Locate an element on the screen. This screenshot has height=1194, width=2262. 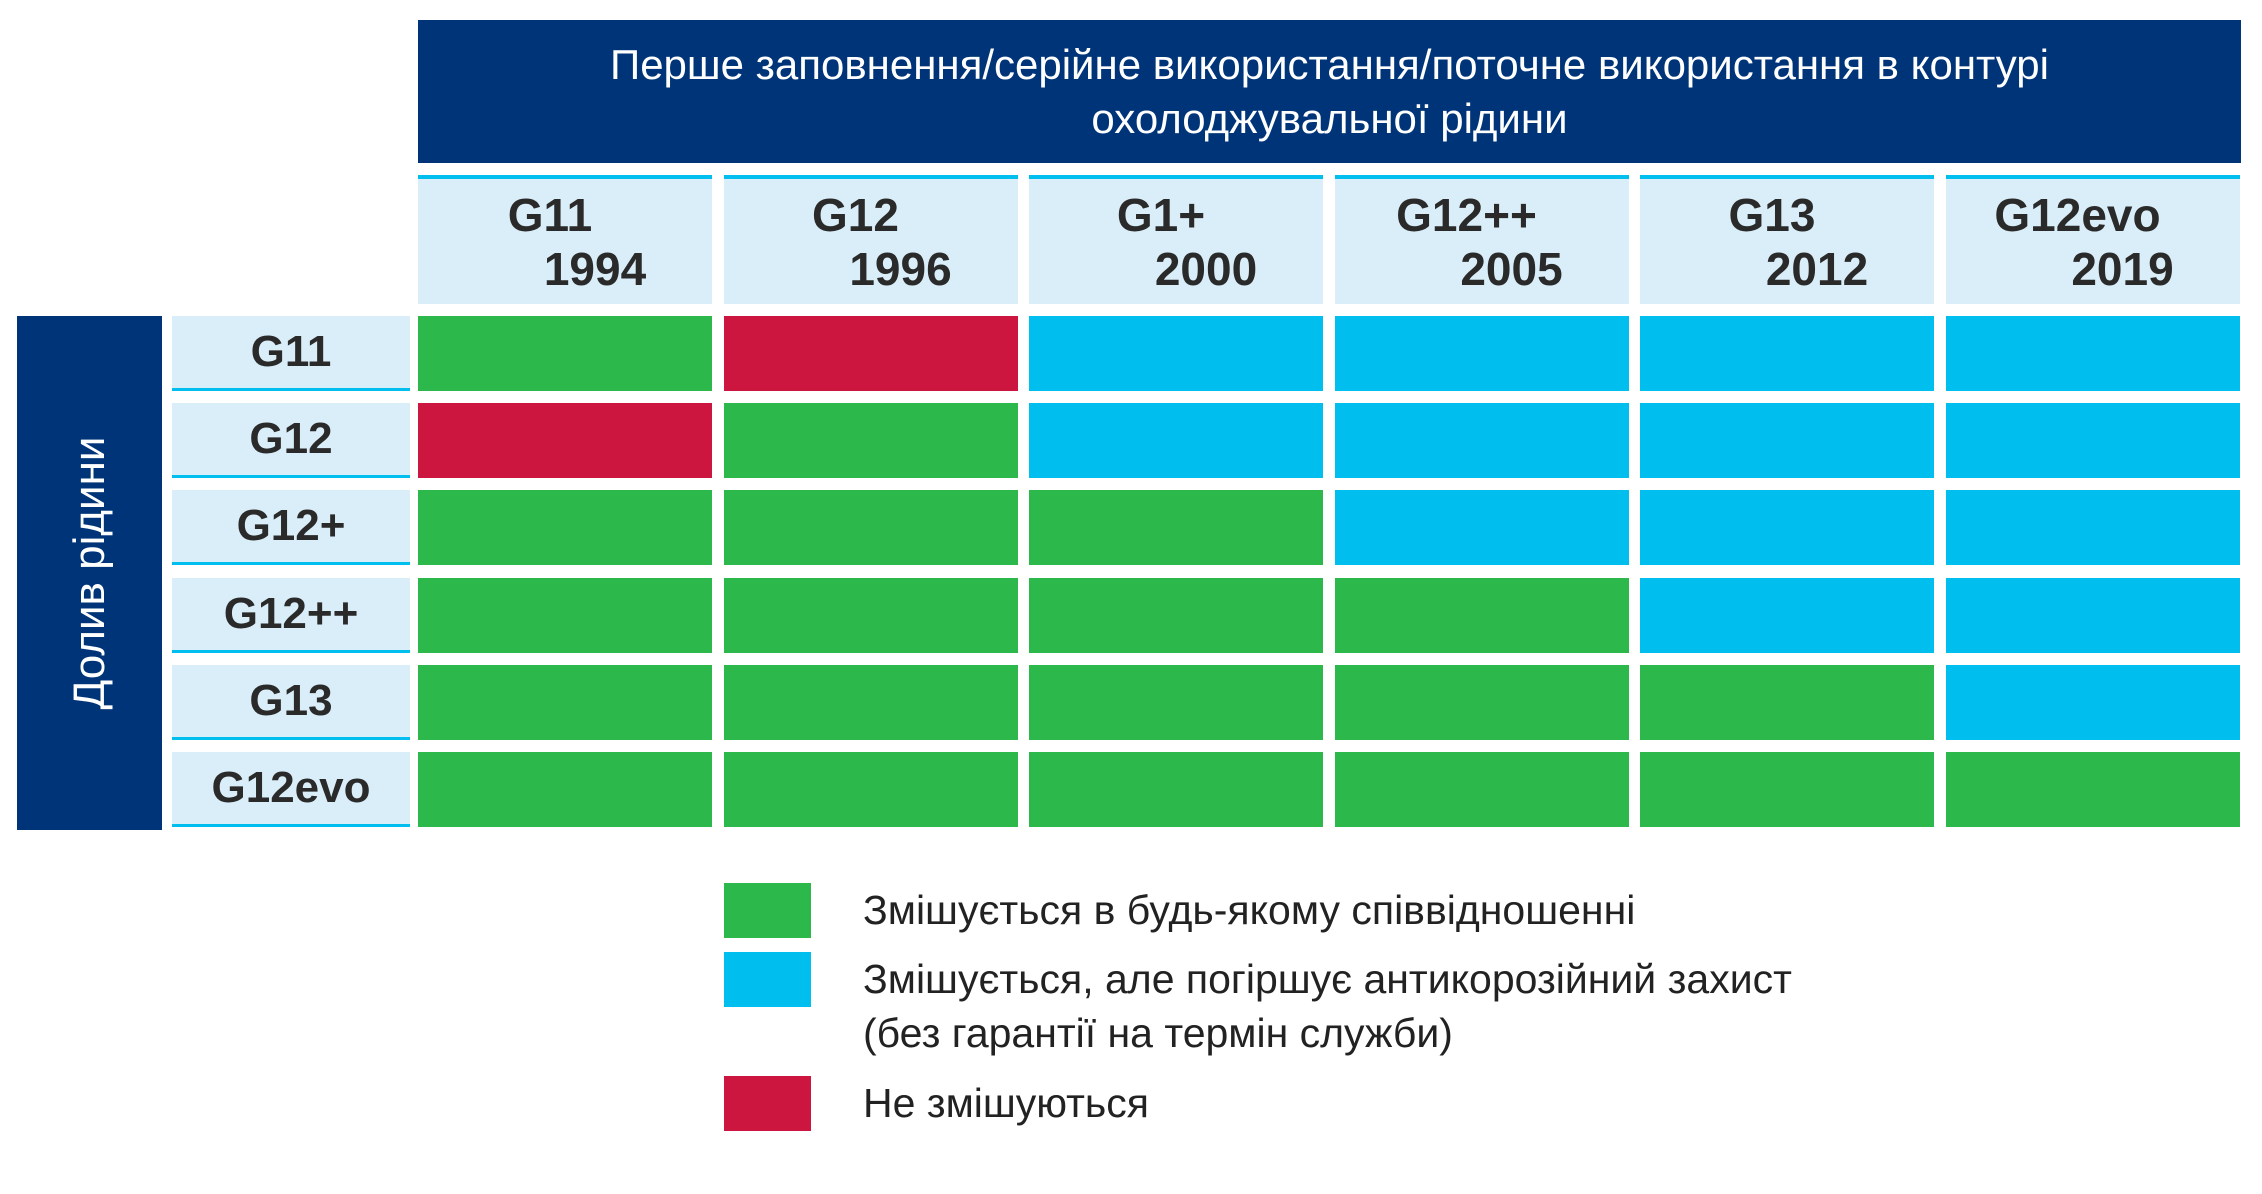
column-name: G12 is located at coordinates (855, 214).